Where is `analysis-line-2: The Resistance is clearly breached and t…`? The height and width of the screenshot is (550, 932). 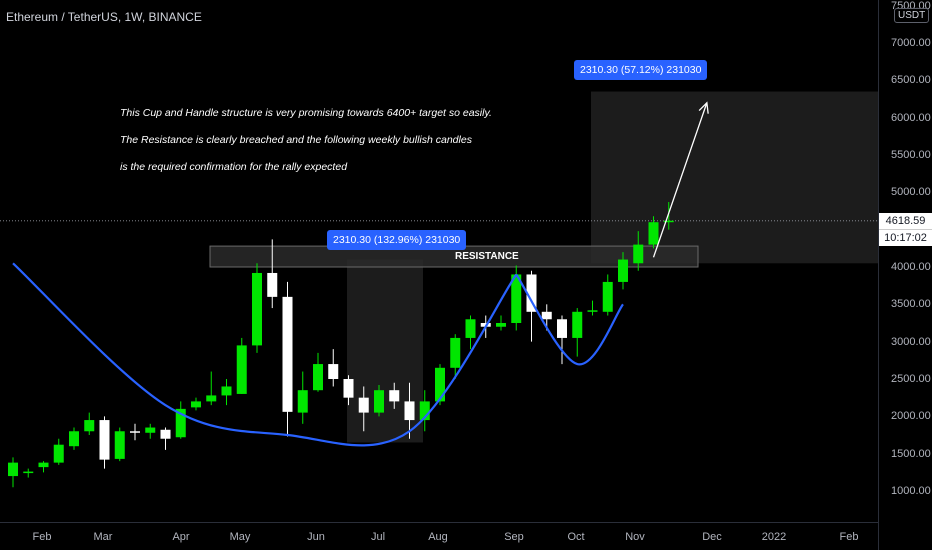
analysis-line-2: The Resistance is clearly breached and t… is located at coordinates (296, 140).